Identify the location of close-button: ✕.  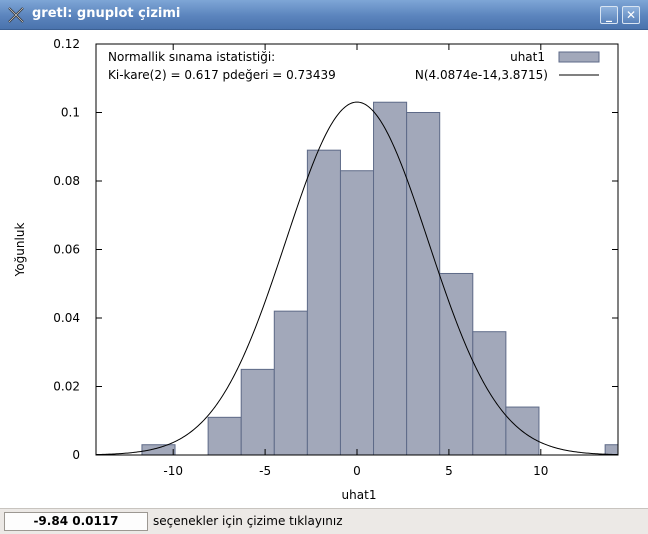
(631, 15).